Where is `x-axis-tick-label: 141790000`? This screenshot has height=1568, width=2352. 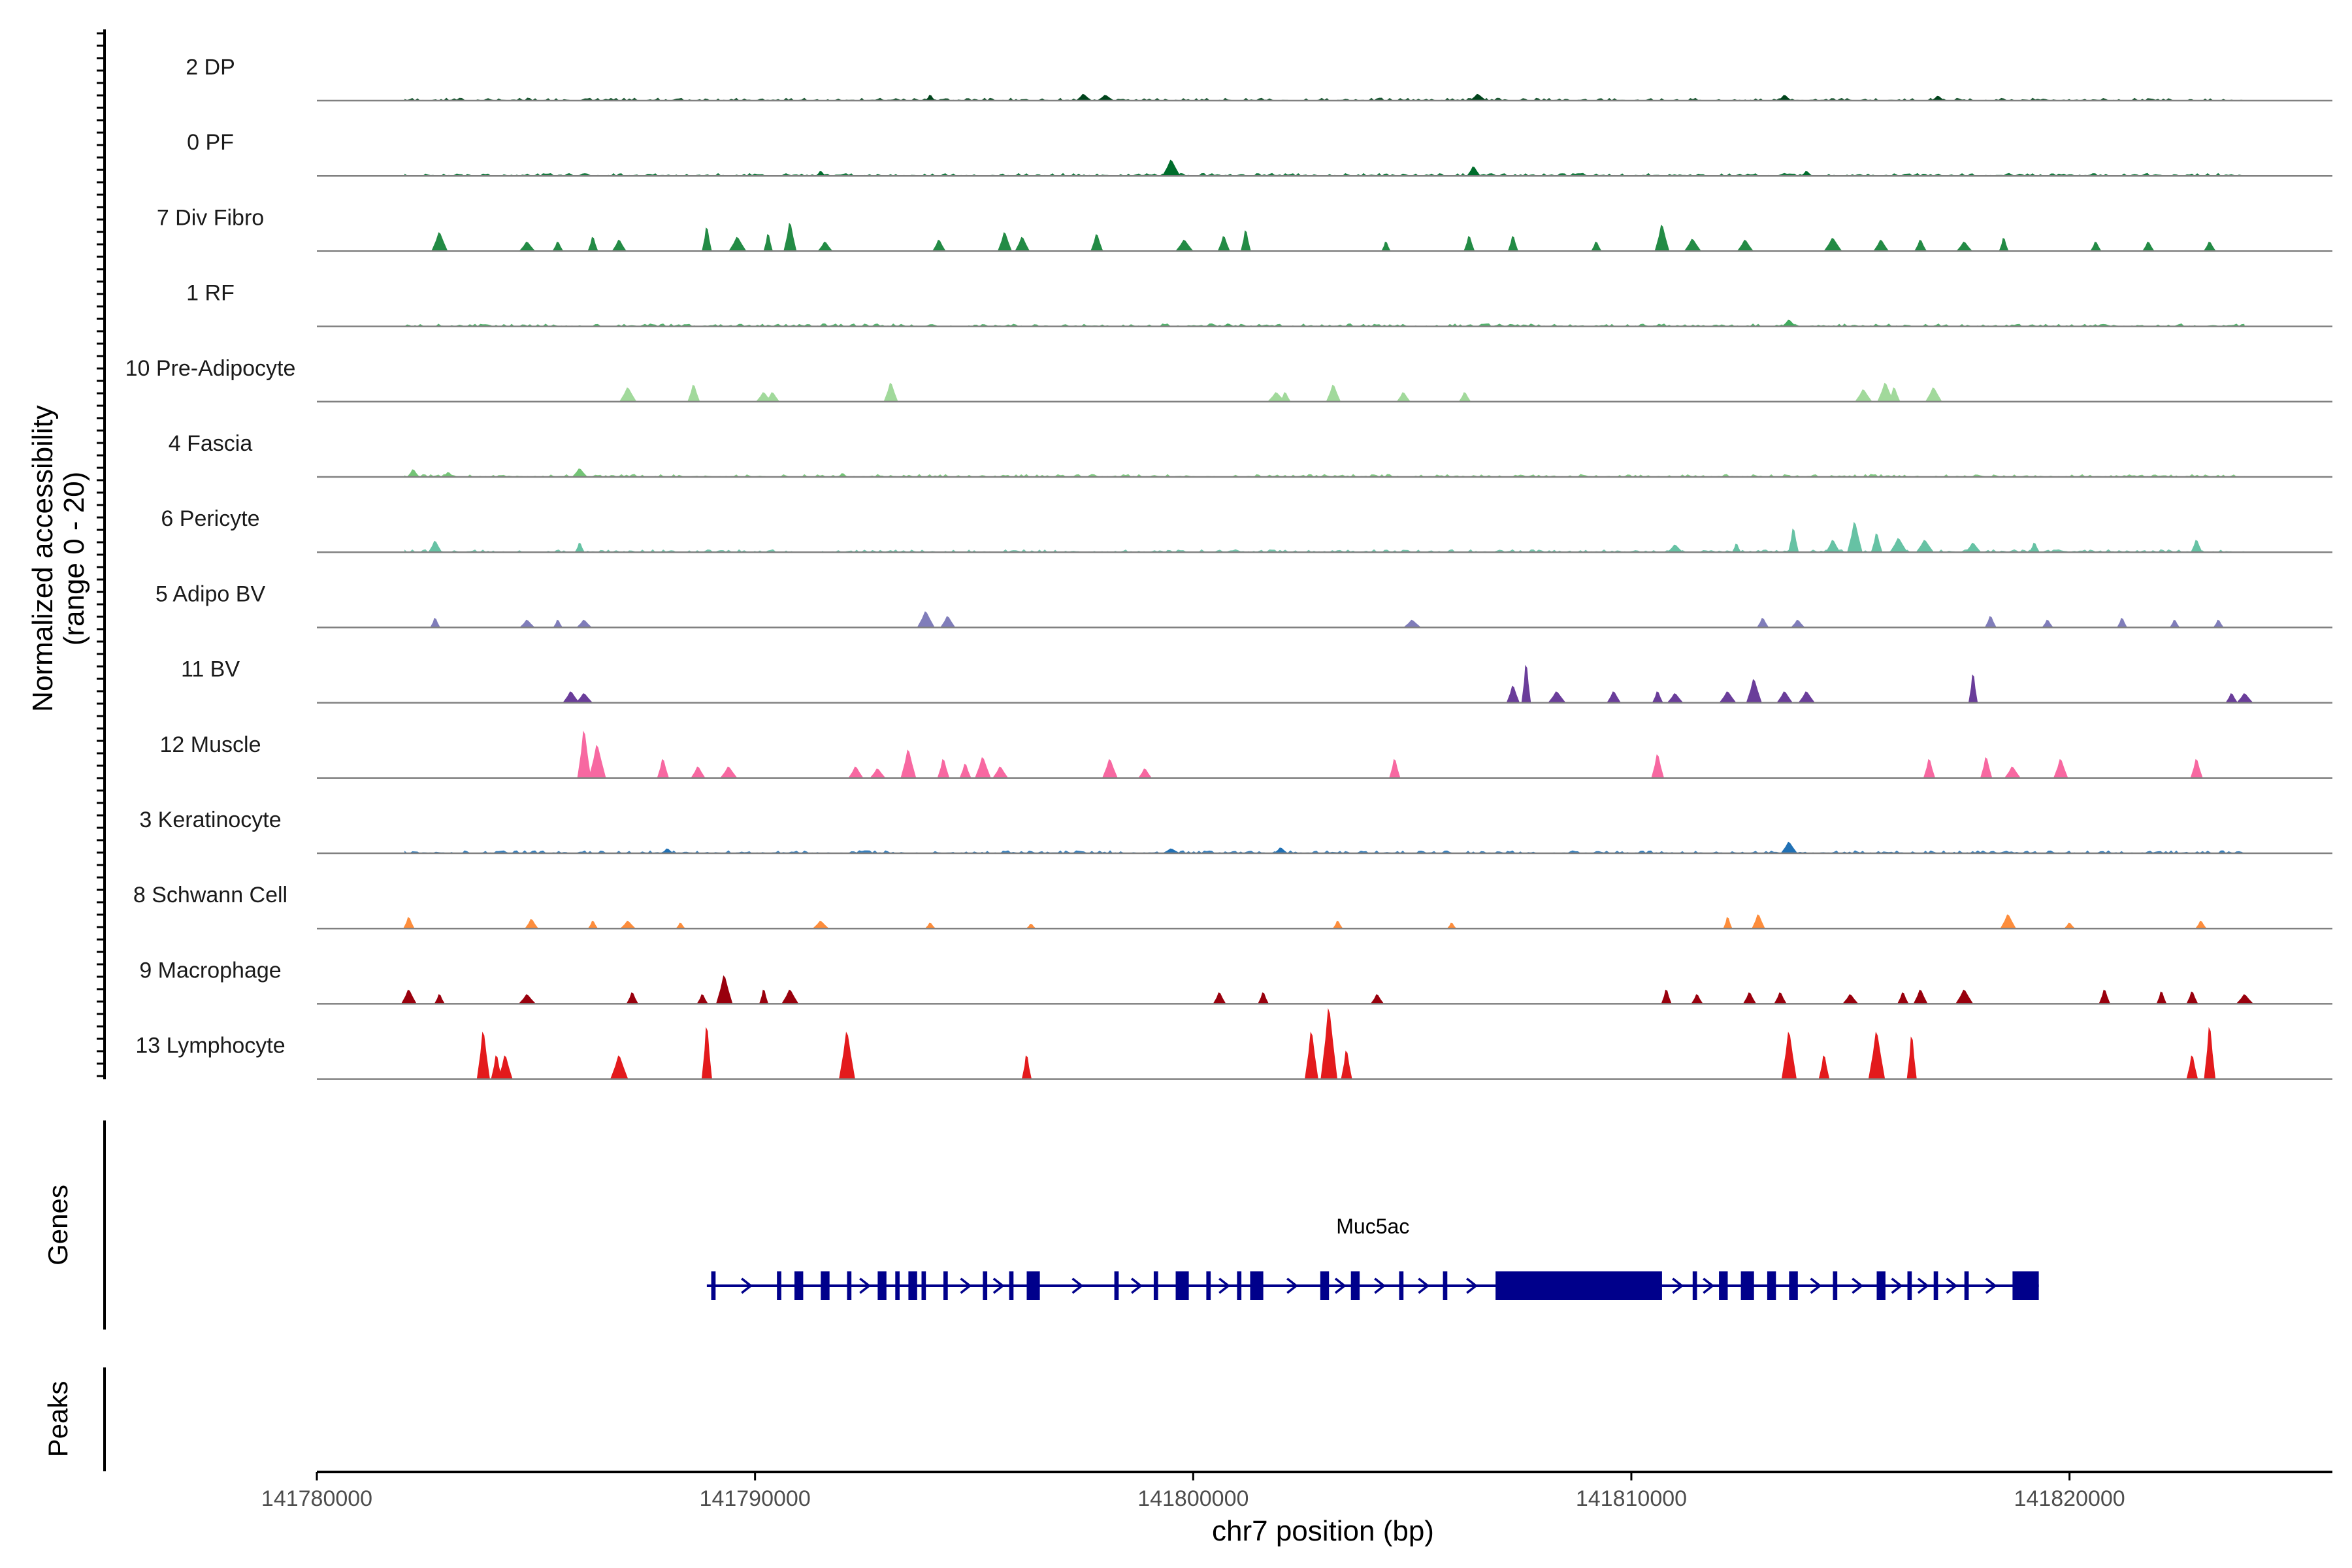 x-axis-tick-label: 141790000 is located at coordinates (755, 1498).